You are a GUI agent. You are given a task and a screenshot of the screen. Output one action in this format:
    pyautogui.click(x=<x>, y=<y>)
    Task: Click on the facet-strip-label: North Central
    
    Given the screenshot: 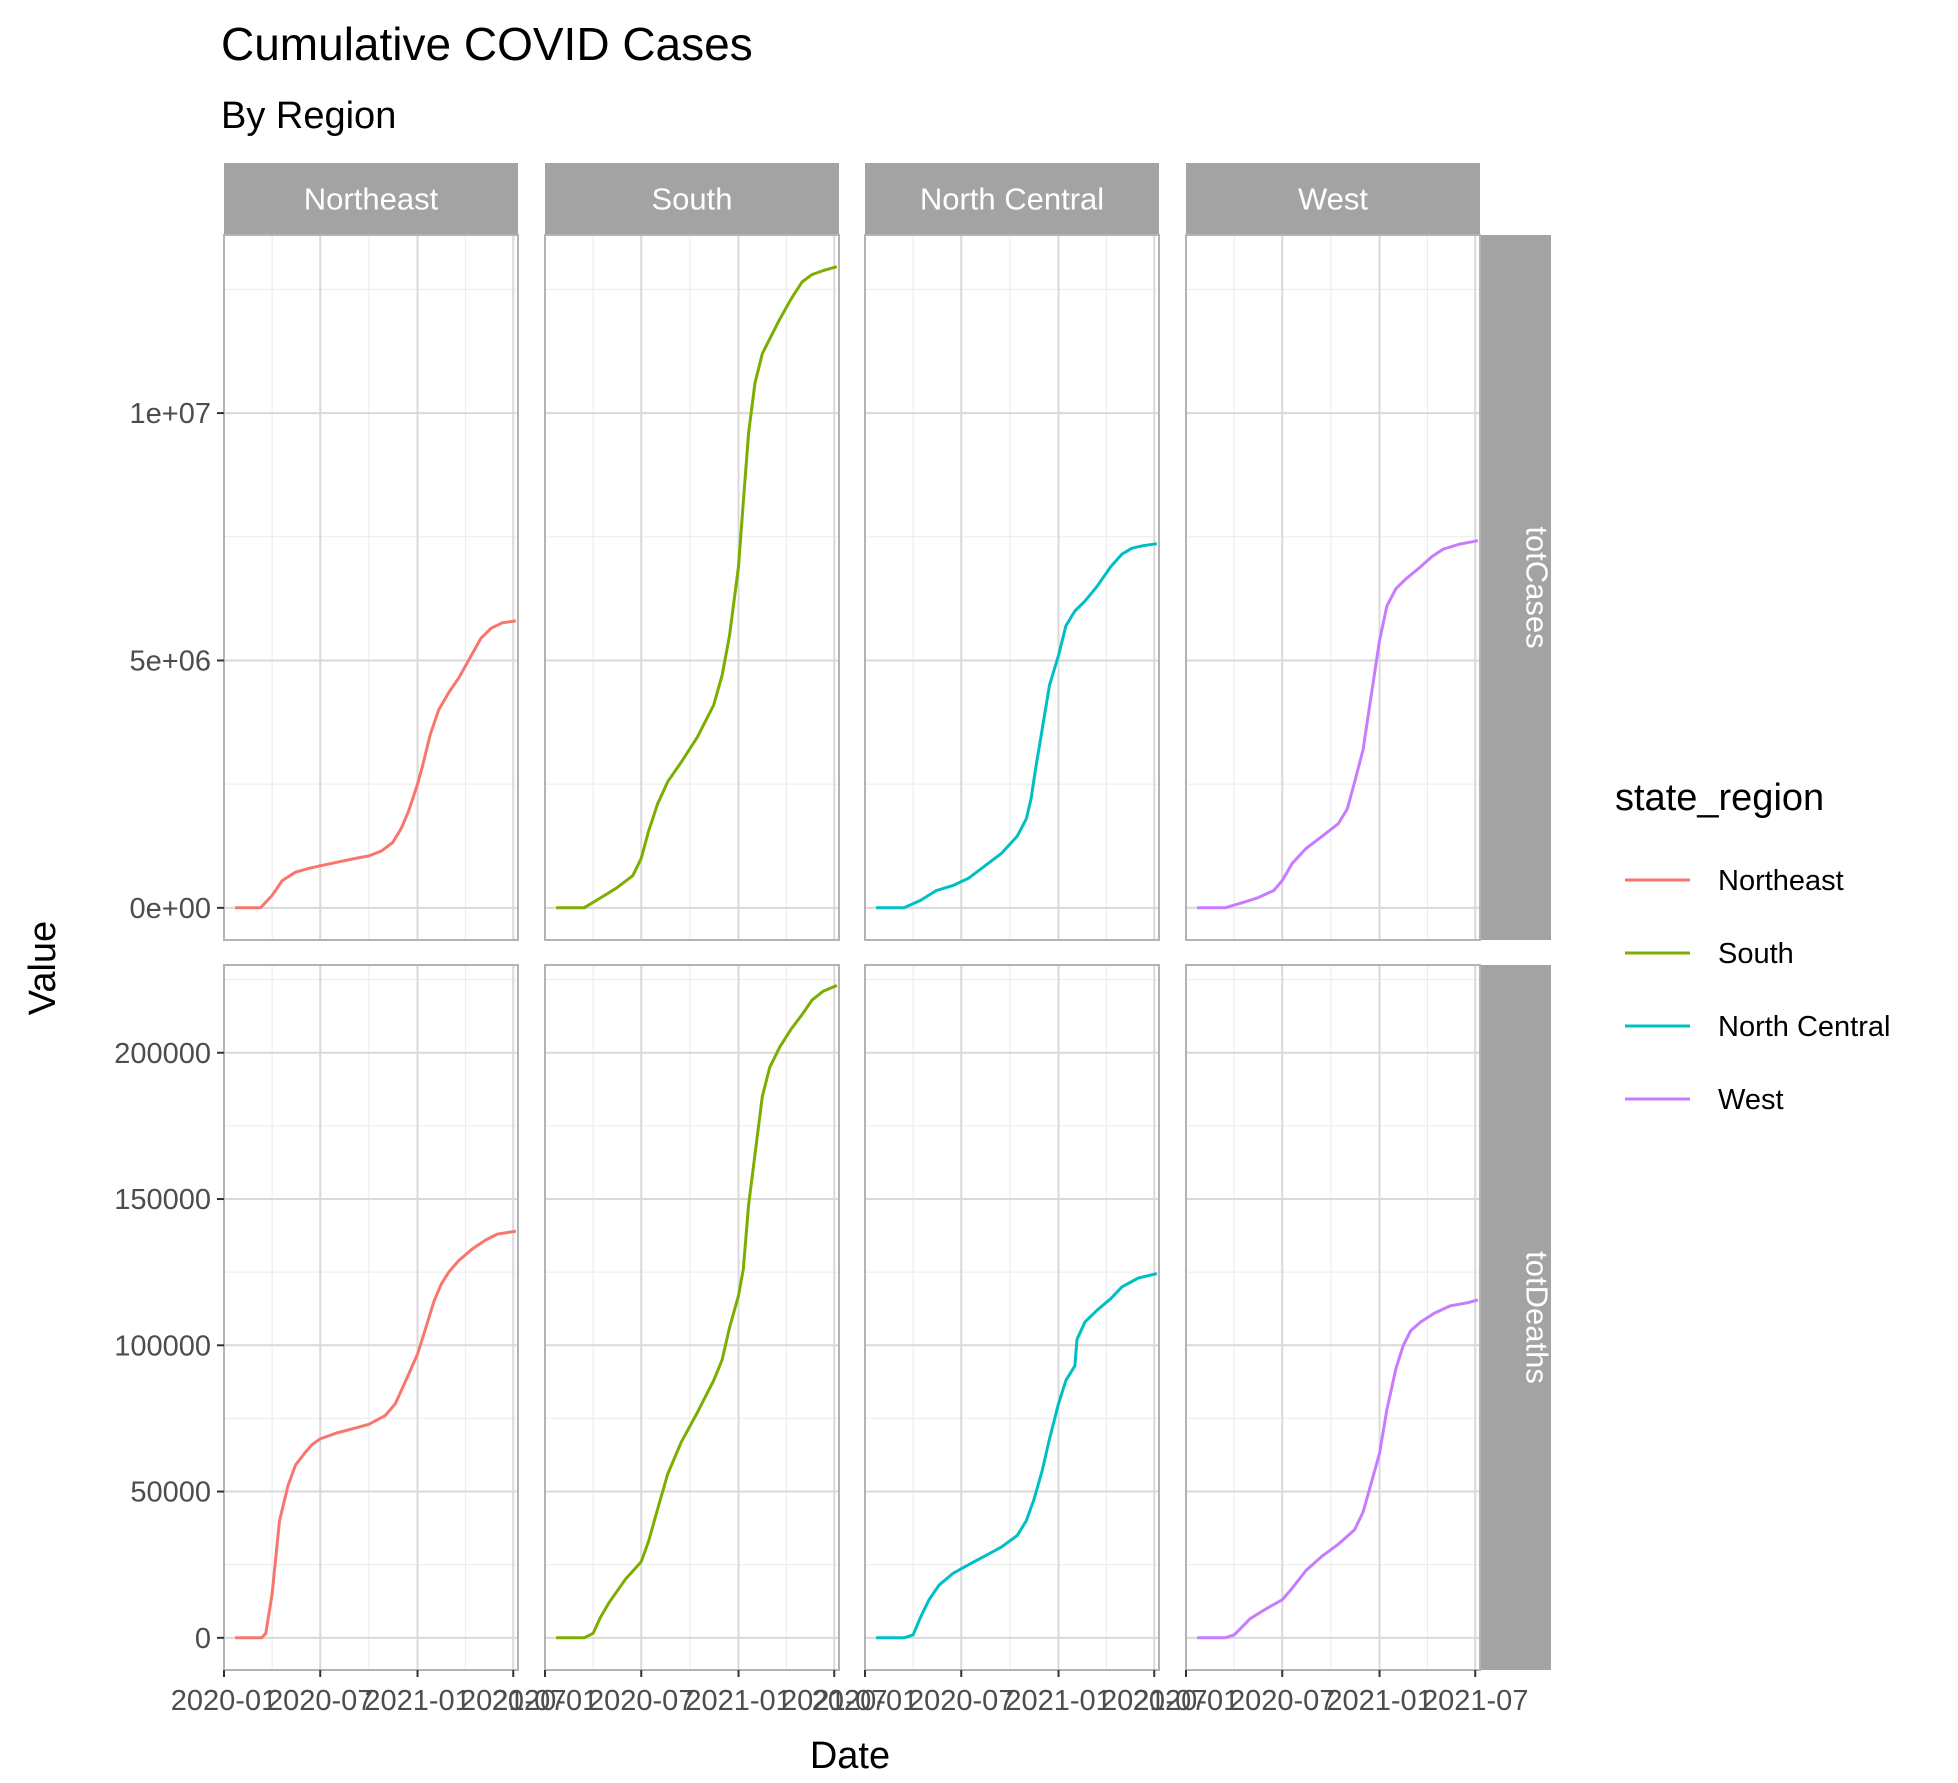 What is the action you would take?
    pyautogui.click(x=1012, y=199)
    